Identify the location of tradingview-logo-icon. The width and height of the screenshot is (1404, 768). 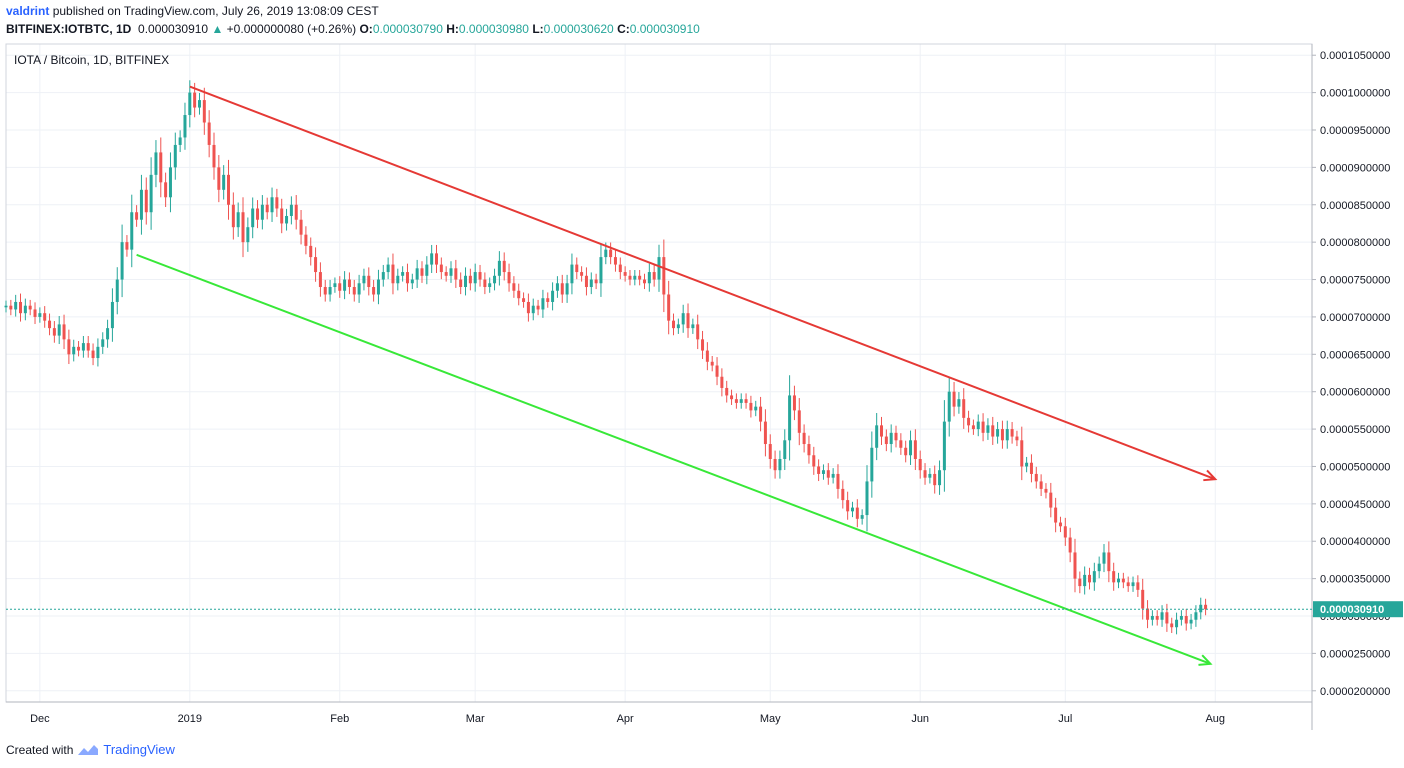
(88, 749).